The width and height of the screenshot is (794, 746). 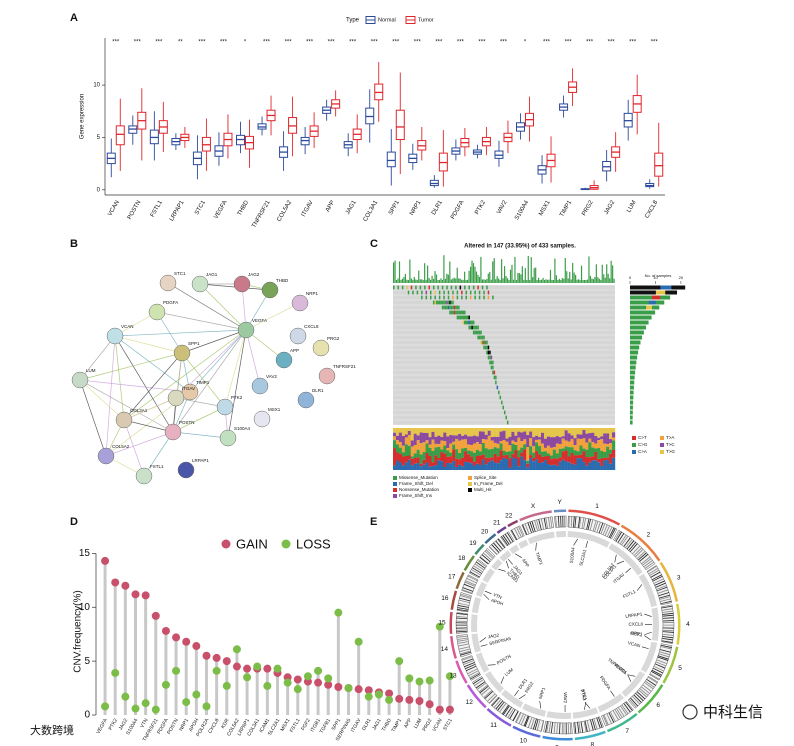 What do you see at coordinates (400, 125) in the screenshot?
I see `box` at bounding box center [400, 125].